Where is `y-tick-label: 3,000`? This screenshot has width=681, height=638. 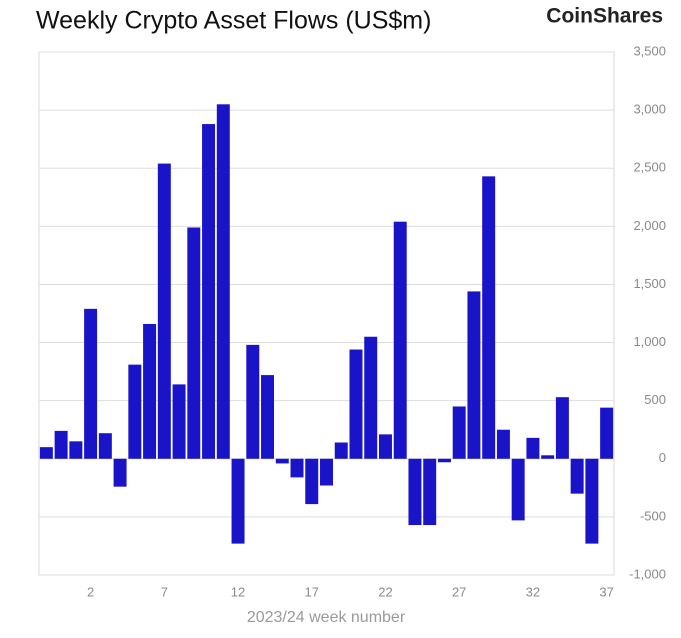 y-tick-label: 3,000 is located at coordinates (649, 109).